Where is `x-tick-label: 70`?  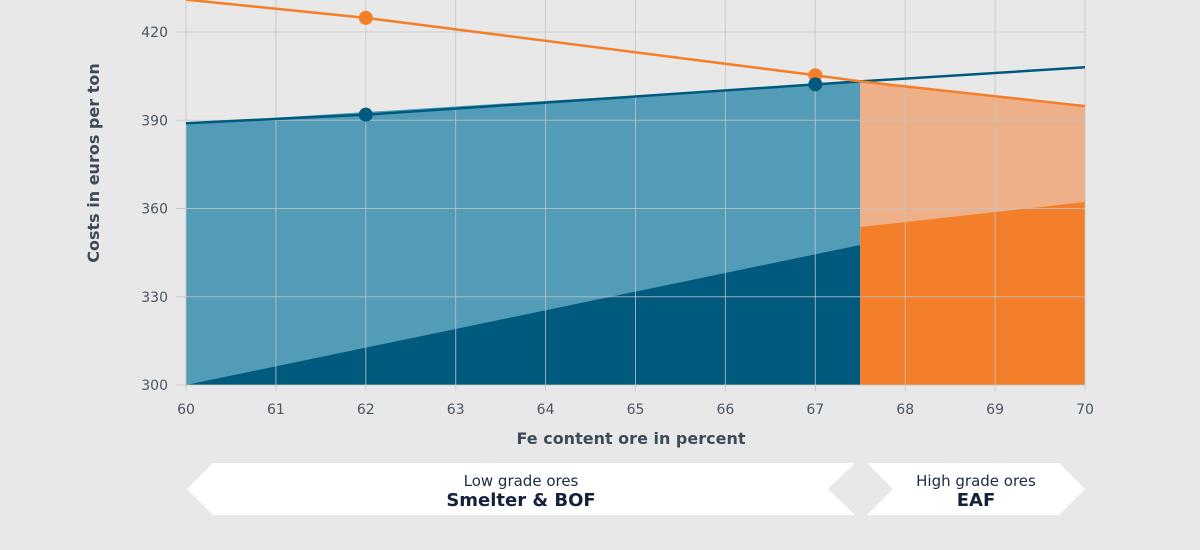 x-tick-label: 70 is located at coordinates (1085, 410).